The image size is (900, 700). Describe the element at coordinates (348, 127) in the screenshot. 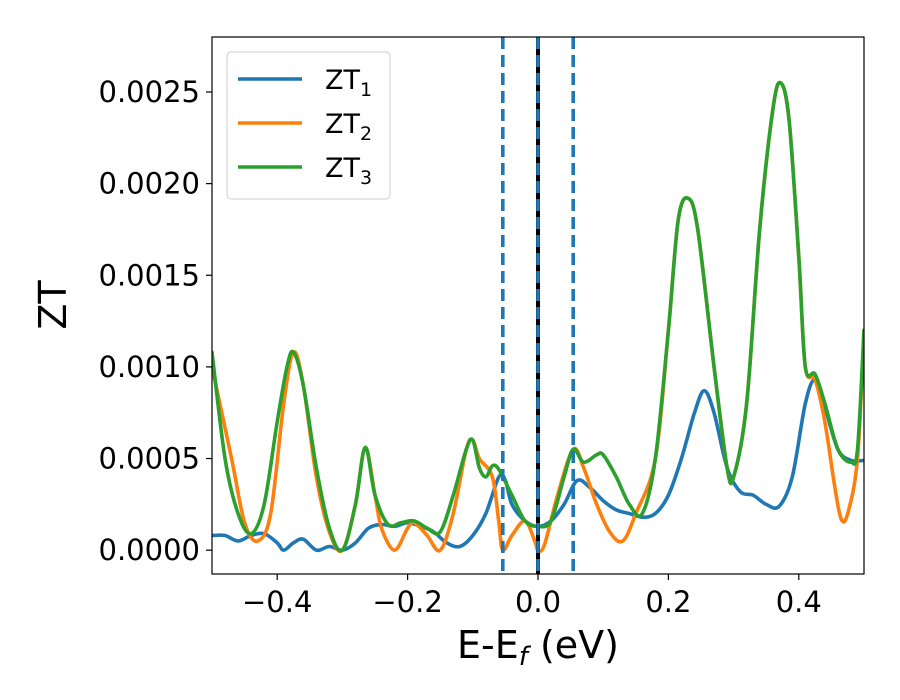

I see `legend-label-zt2: ZT2` at that location.